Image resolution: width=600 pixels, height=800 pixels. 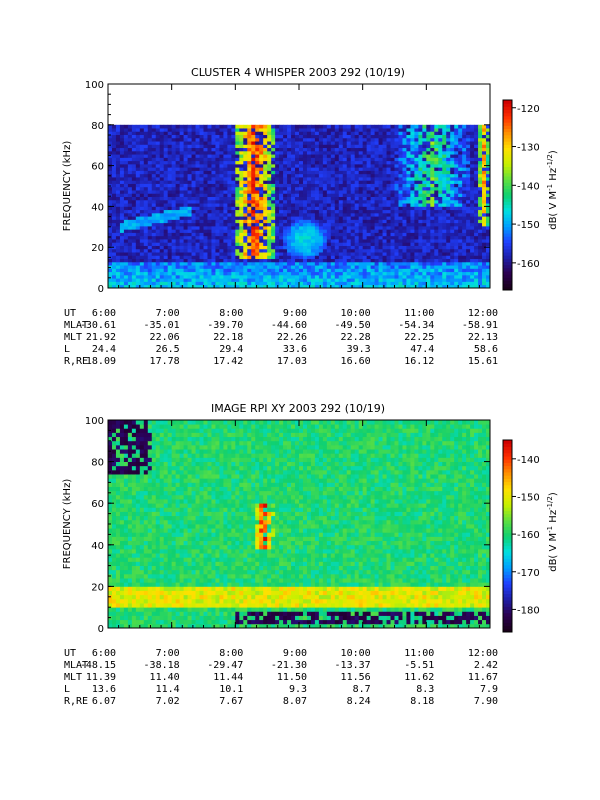 What do you see at coordinates (528, 186) in the screenshot?
I see `colorbar-tick-label: -140` at bounding box center [528, 186].